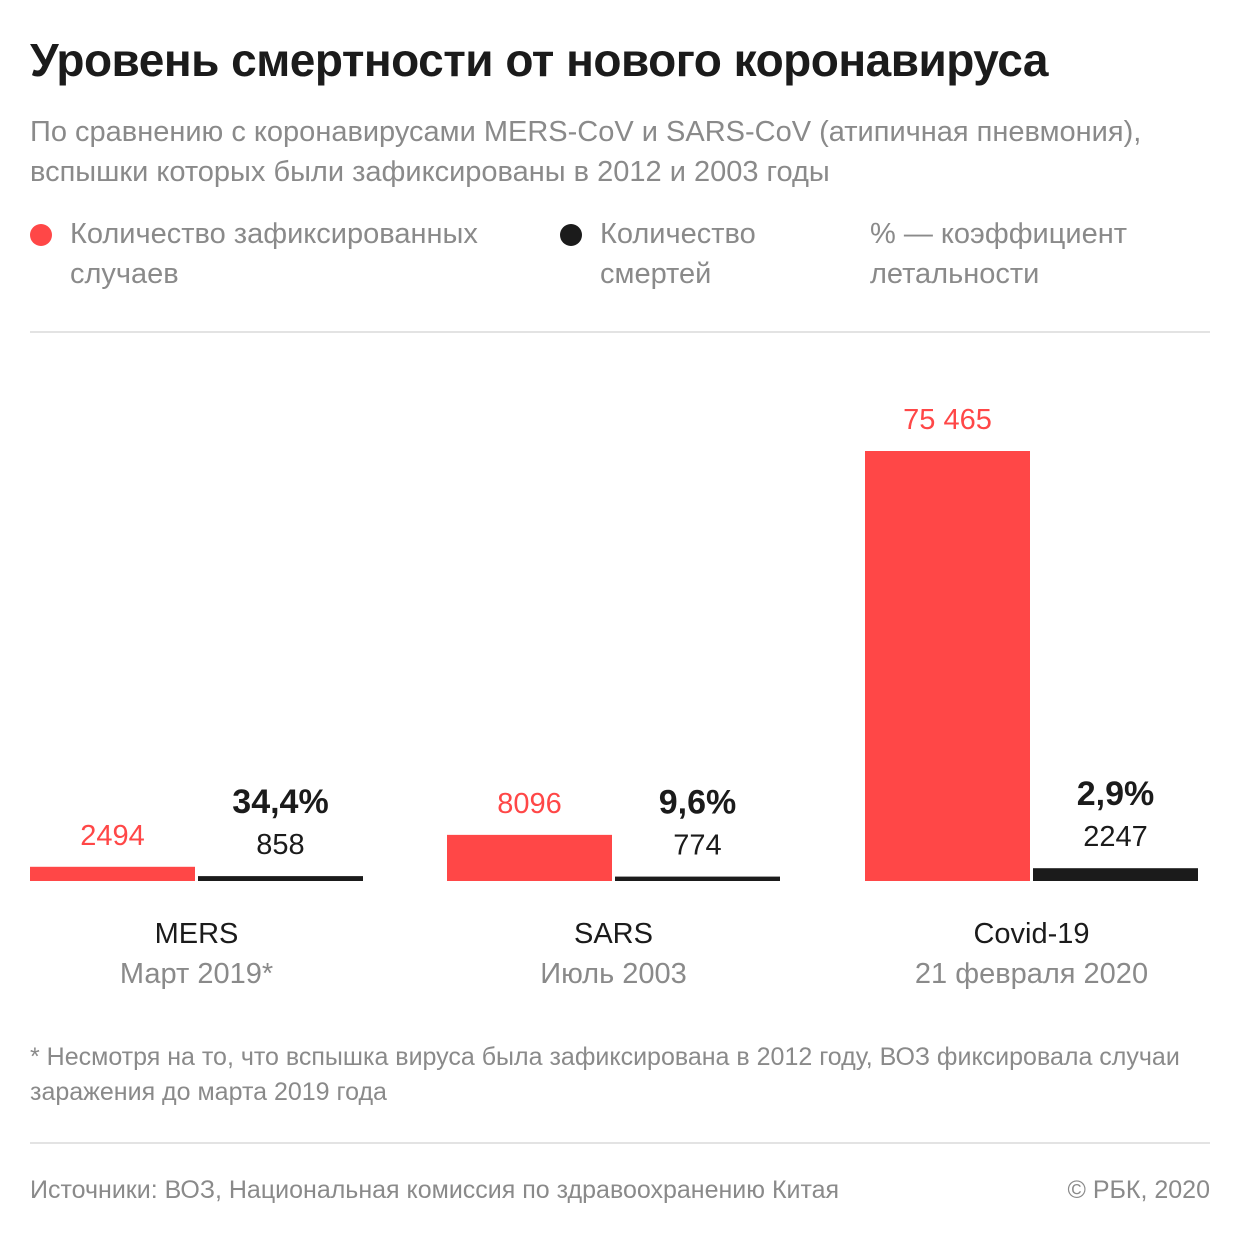  Describe the element at coordinates (274, 254) in the screenshot. I see `legend-cases-label: Количество зафиксированных случаев` at that location.